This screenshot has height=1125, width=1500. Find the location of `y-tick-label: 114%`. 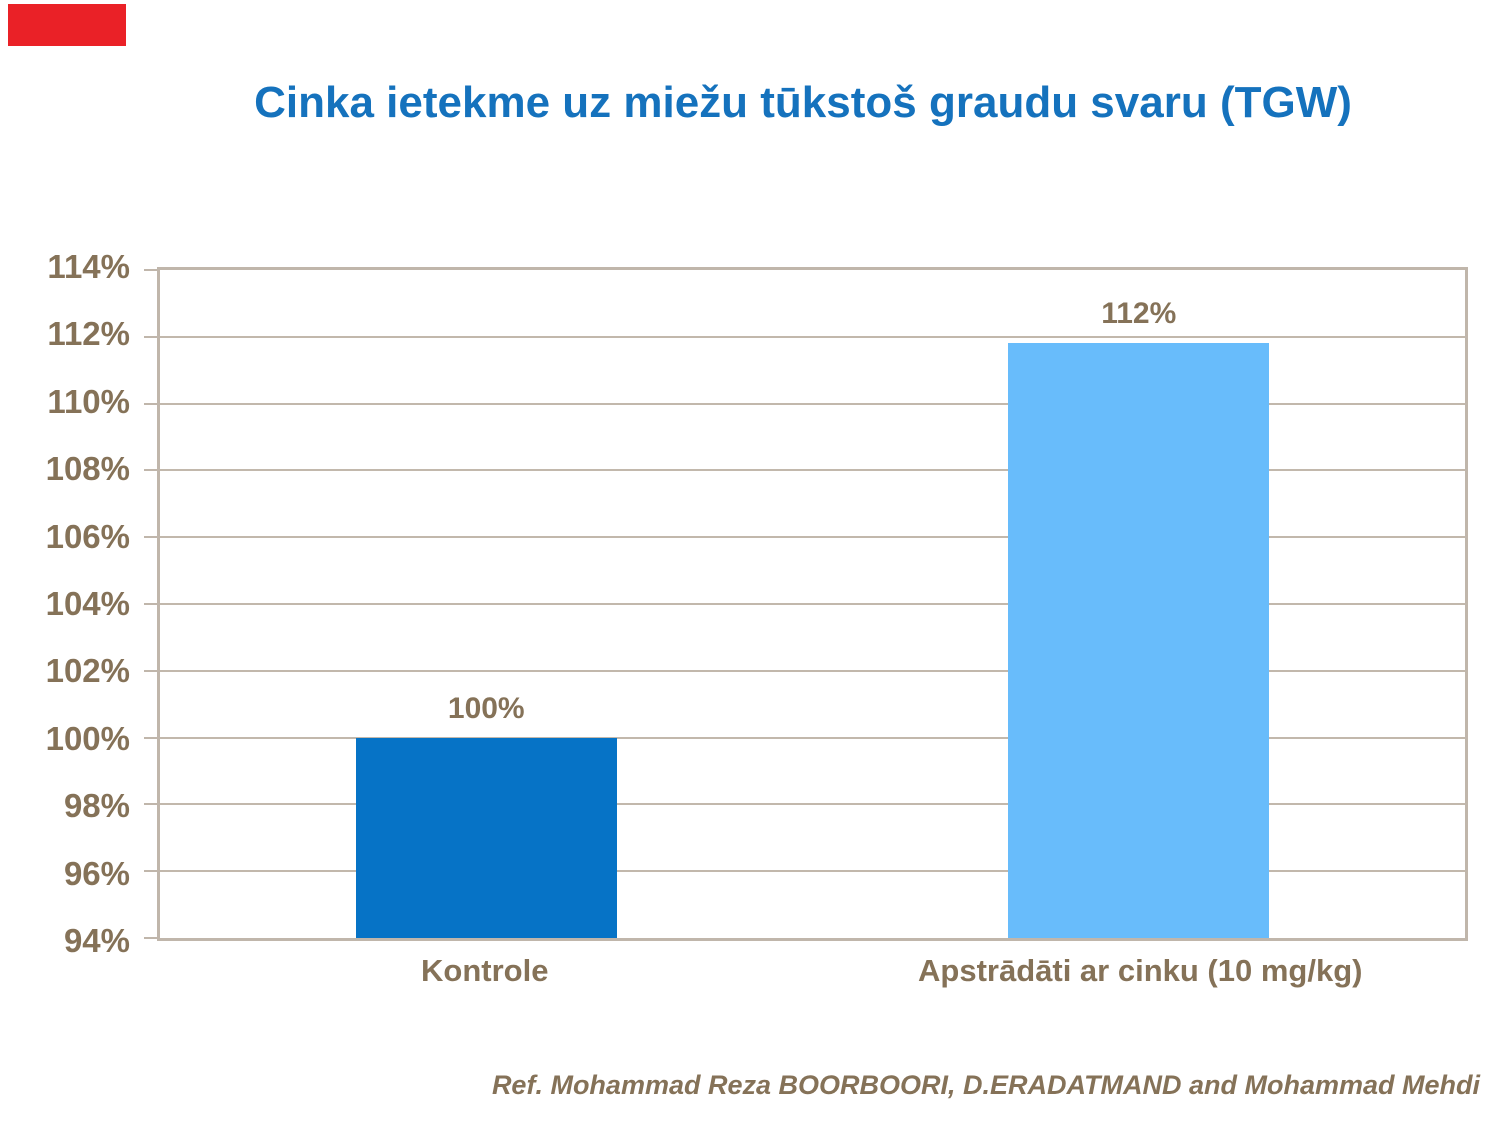

y-tick-label: 114% is located at coordinates (88, 266).